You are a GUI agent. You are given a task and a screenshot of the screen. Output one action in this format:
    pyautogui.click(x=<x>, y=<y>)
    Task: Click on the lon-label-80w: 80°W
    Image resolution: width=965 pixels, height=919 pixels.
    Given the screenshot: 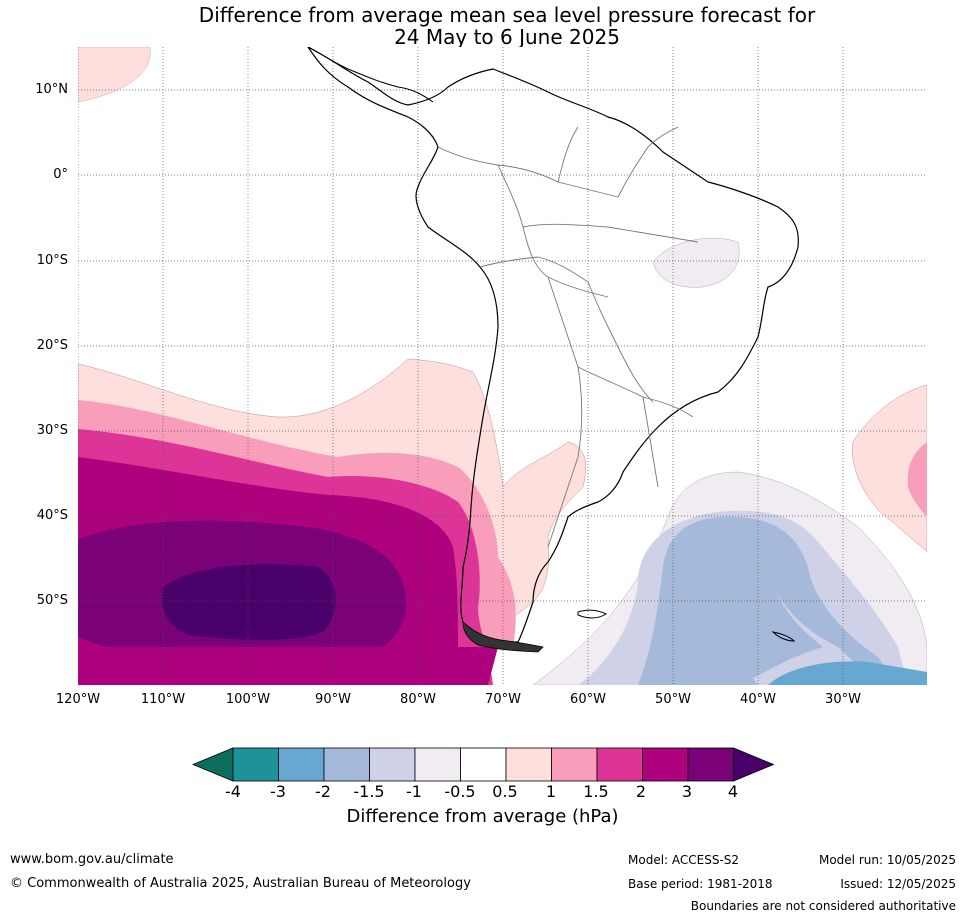 What is the action you would take?
    pyautogui.click(x=418, y=699)
    